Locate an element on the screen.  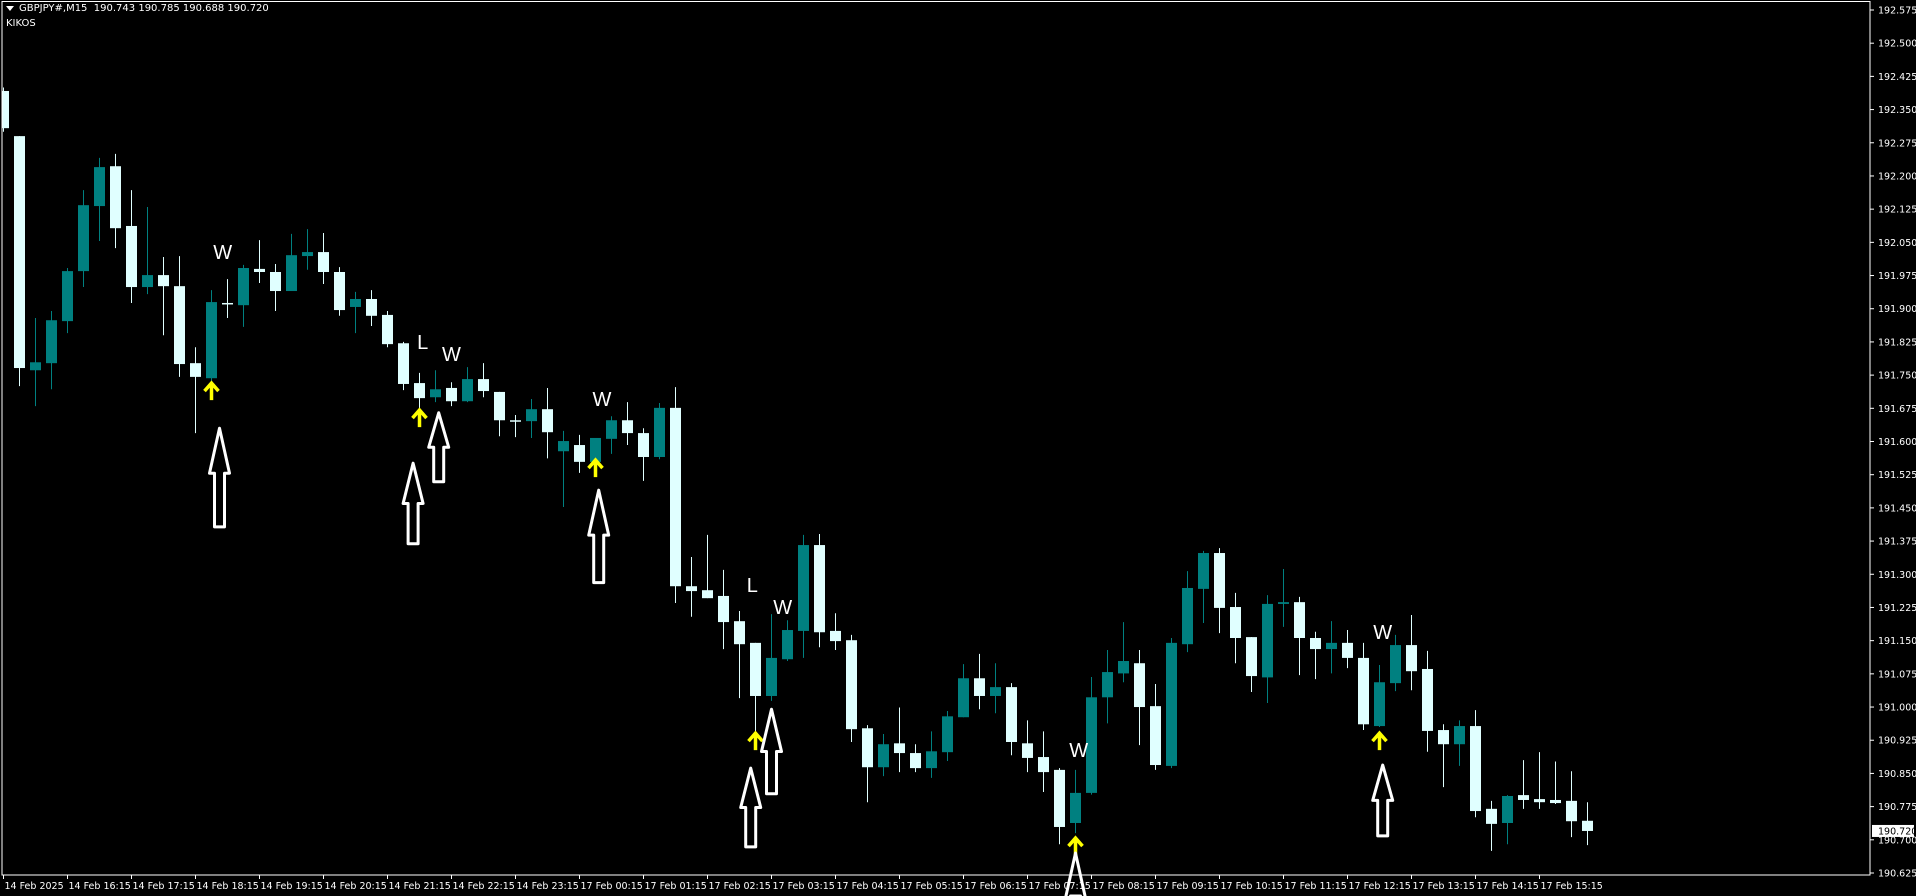
price-tick-label: 191.600 is located at coordinates (1897, 442).